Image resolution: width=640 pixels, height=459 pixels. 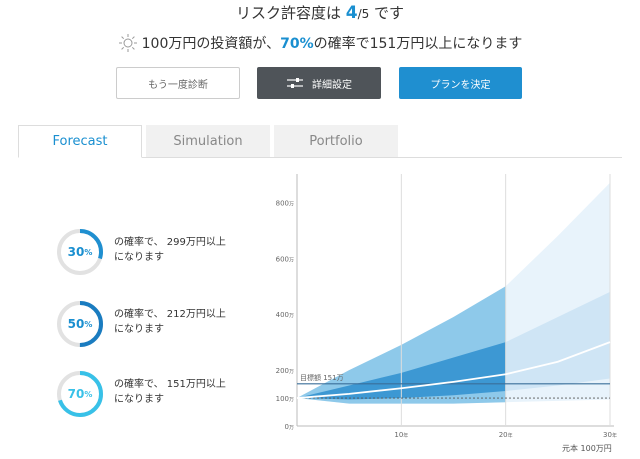 What do you see at coordinates (332, 85) in the screenshot?
I see `detail-settings-label: 詳細設定` at bounding box center [332, 85].